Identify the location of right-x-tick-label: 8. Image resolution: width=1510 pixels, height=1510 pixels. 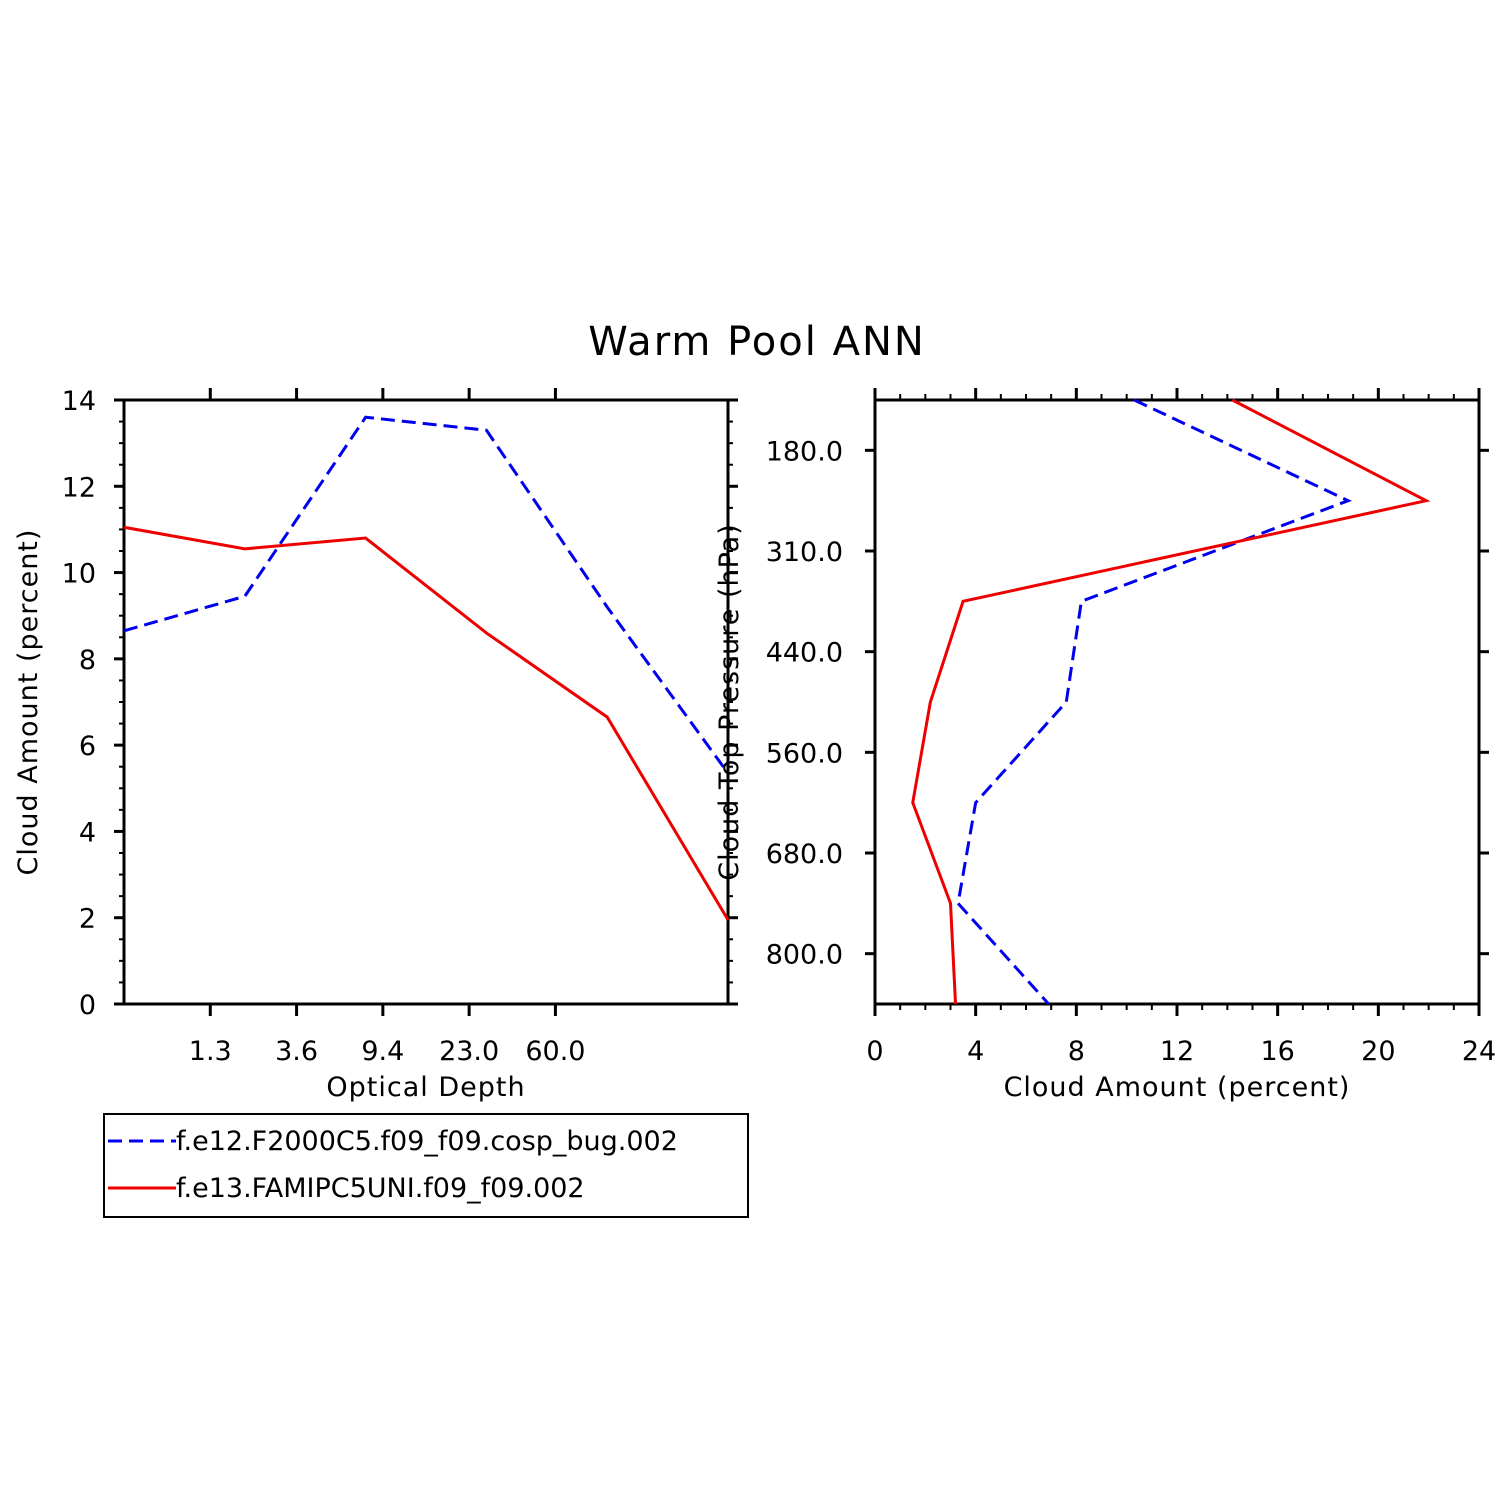
(1076, 1051).